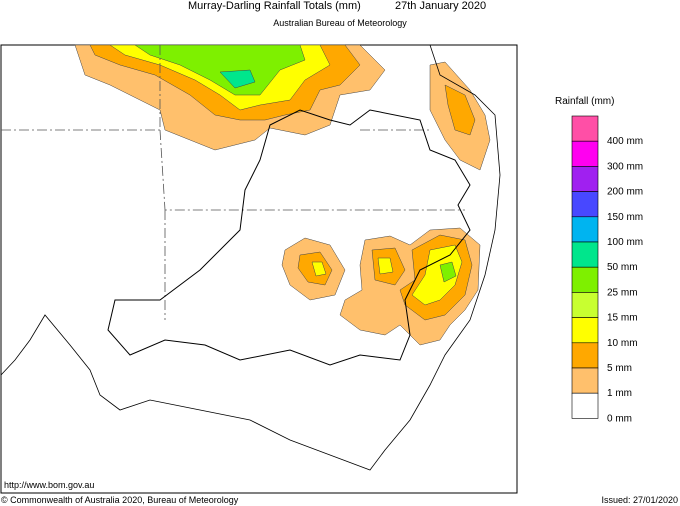 The height and width of the screenshot is (506, 680). I want to click on legend-title: Rainfall (mm), so click(584, 101).